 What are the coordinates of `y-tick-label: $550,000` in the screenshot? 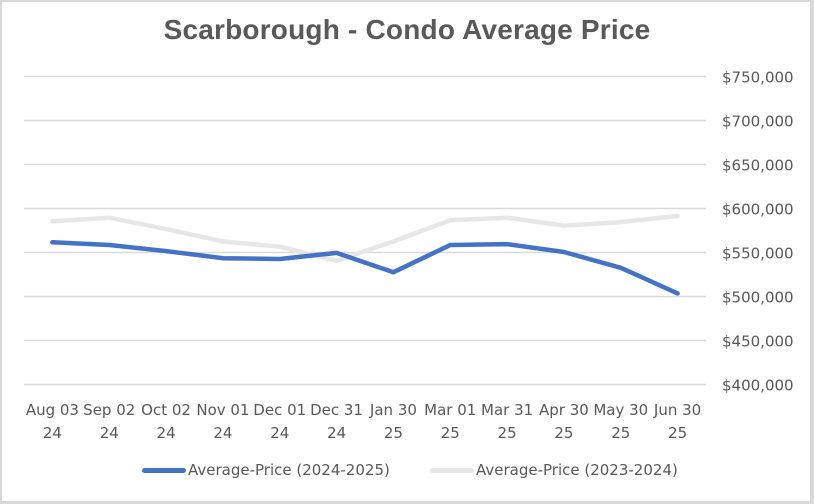 It's located at (758, 254).